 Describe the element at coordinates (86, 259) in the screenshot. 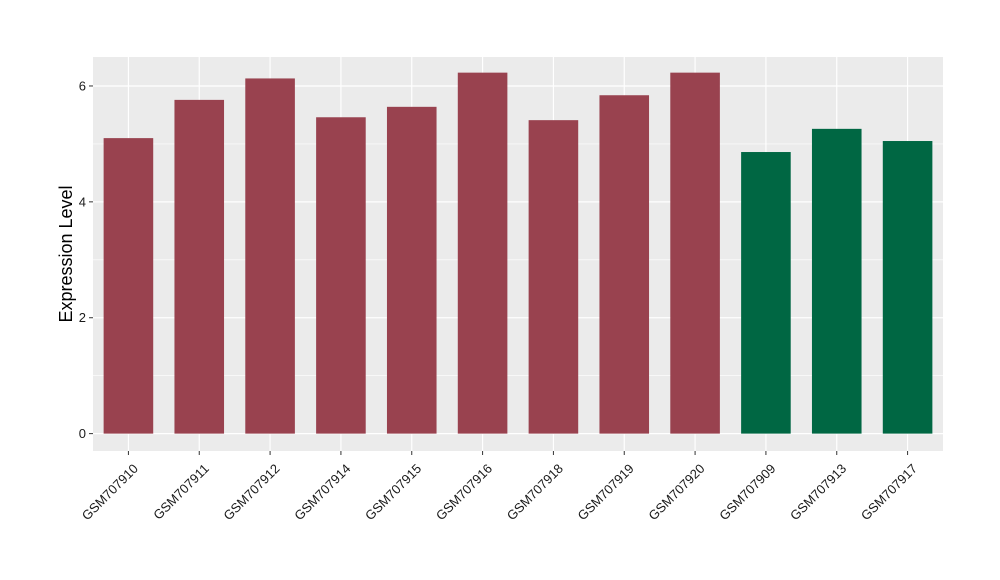

I see `y-axis: 0 2 4 6` at that location.